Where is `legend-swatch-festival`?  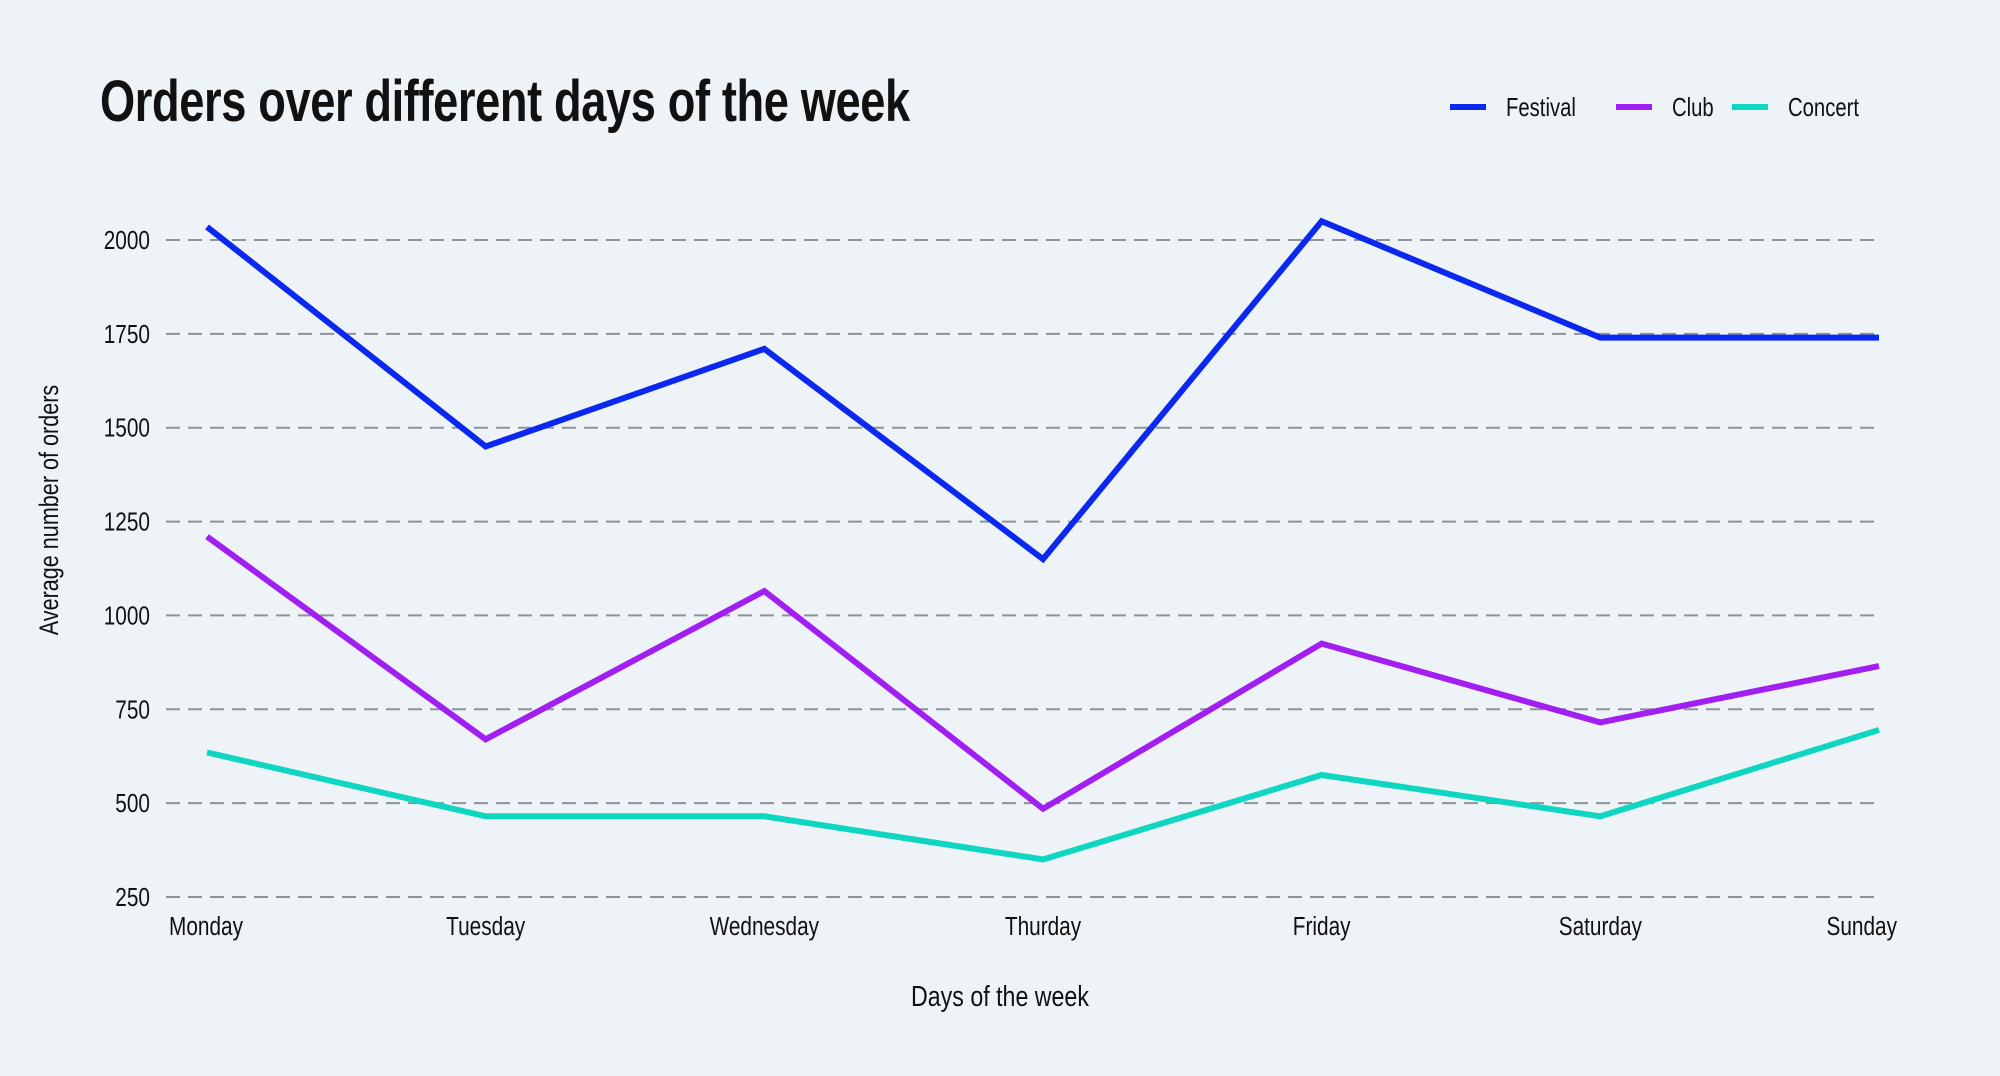 legend-swatch-festival is located at coordinates (1468, 107).